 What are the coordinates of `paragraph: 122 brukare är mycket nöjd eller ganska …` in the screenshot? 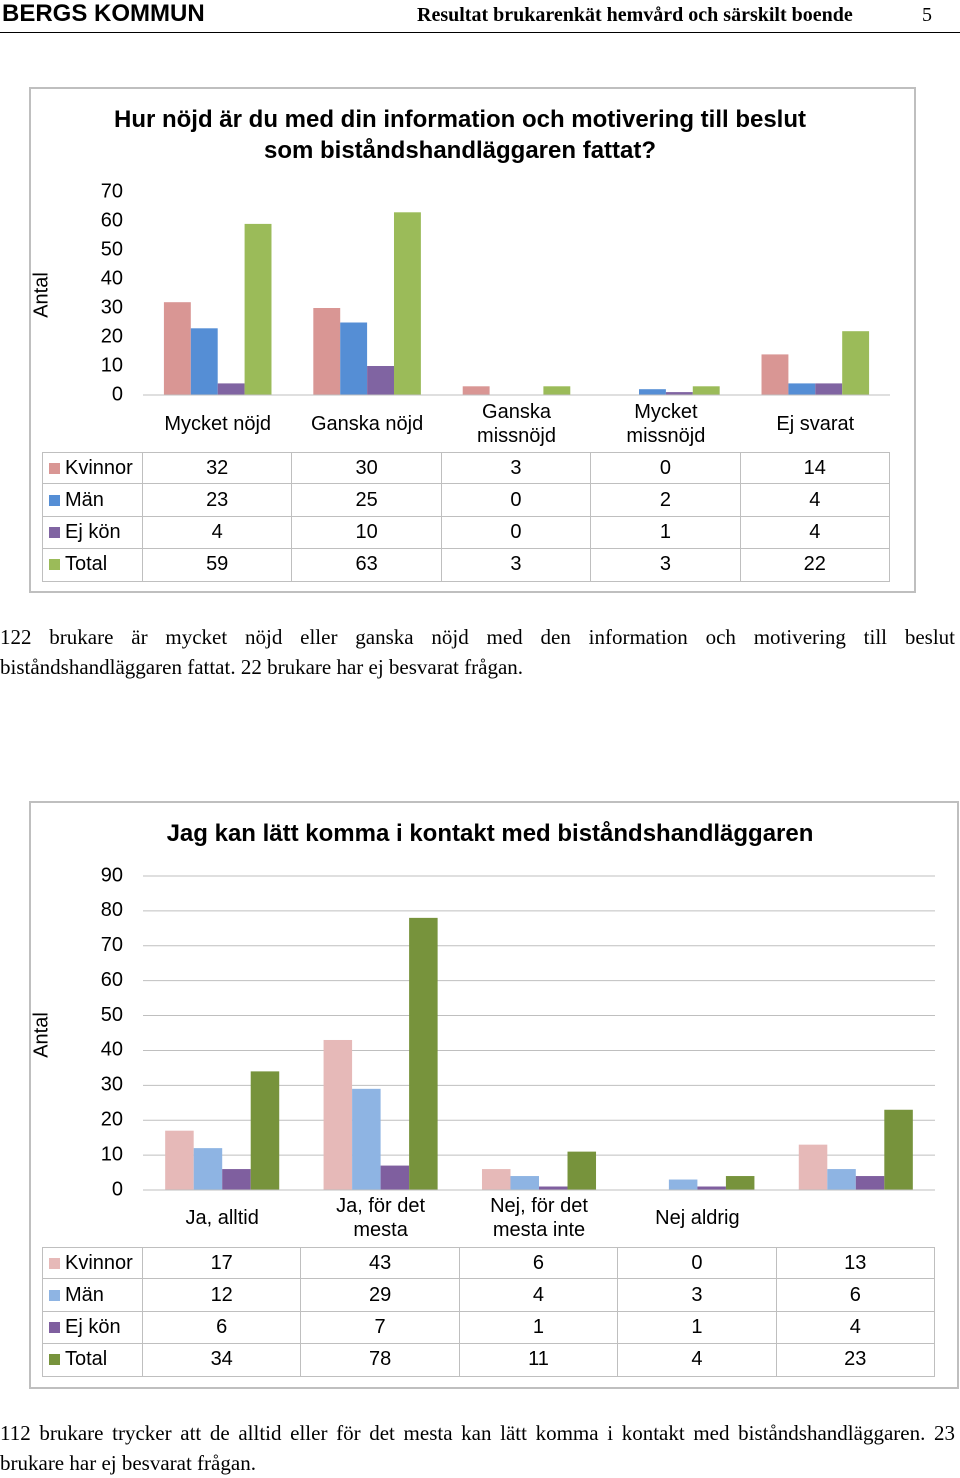 It's located at (477, 652).